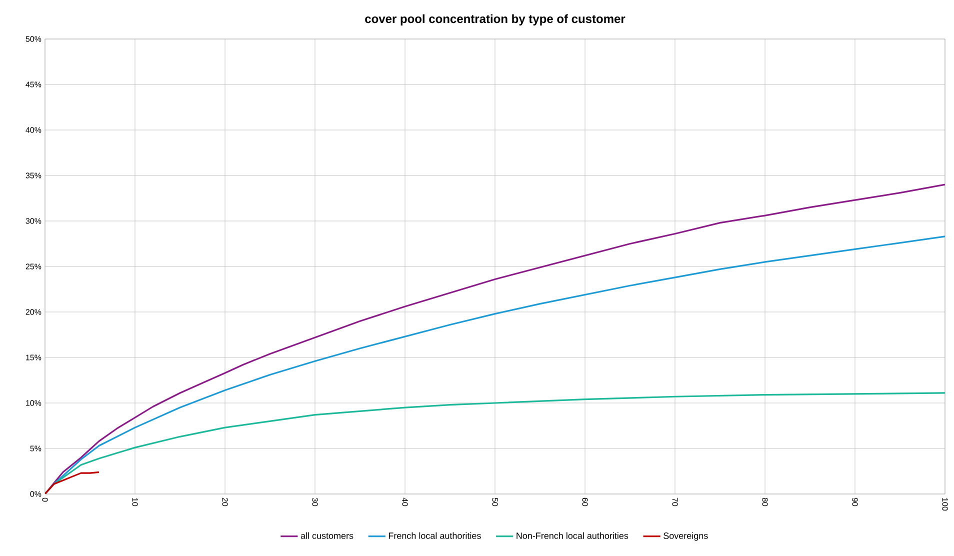 Image resolution: width=954 pixels, height=556 pixels. What do you see at coordinates (327, 535) in the screenshot?
I see `legend-label: all customers` at bounding box center [327, 535].